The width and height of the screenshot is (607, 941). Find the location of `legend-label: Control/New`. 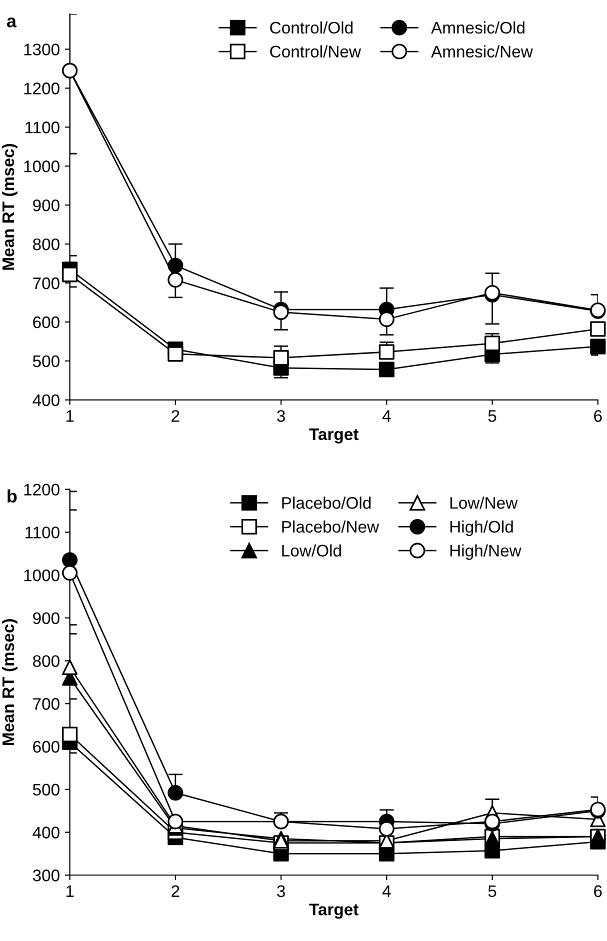

legend-label: Control/New is located at coordinates (316, 51).